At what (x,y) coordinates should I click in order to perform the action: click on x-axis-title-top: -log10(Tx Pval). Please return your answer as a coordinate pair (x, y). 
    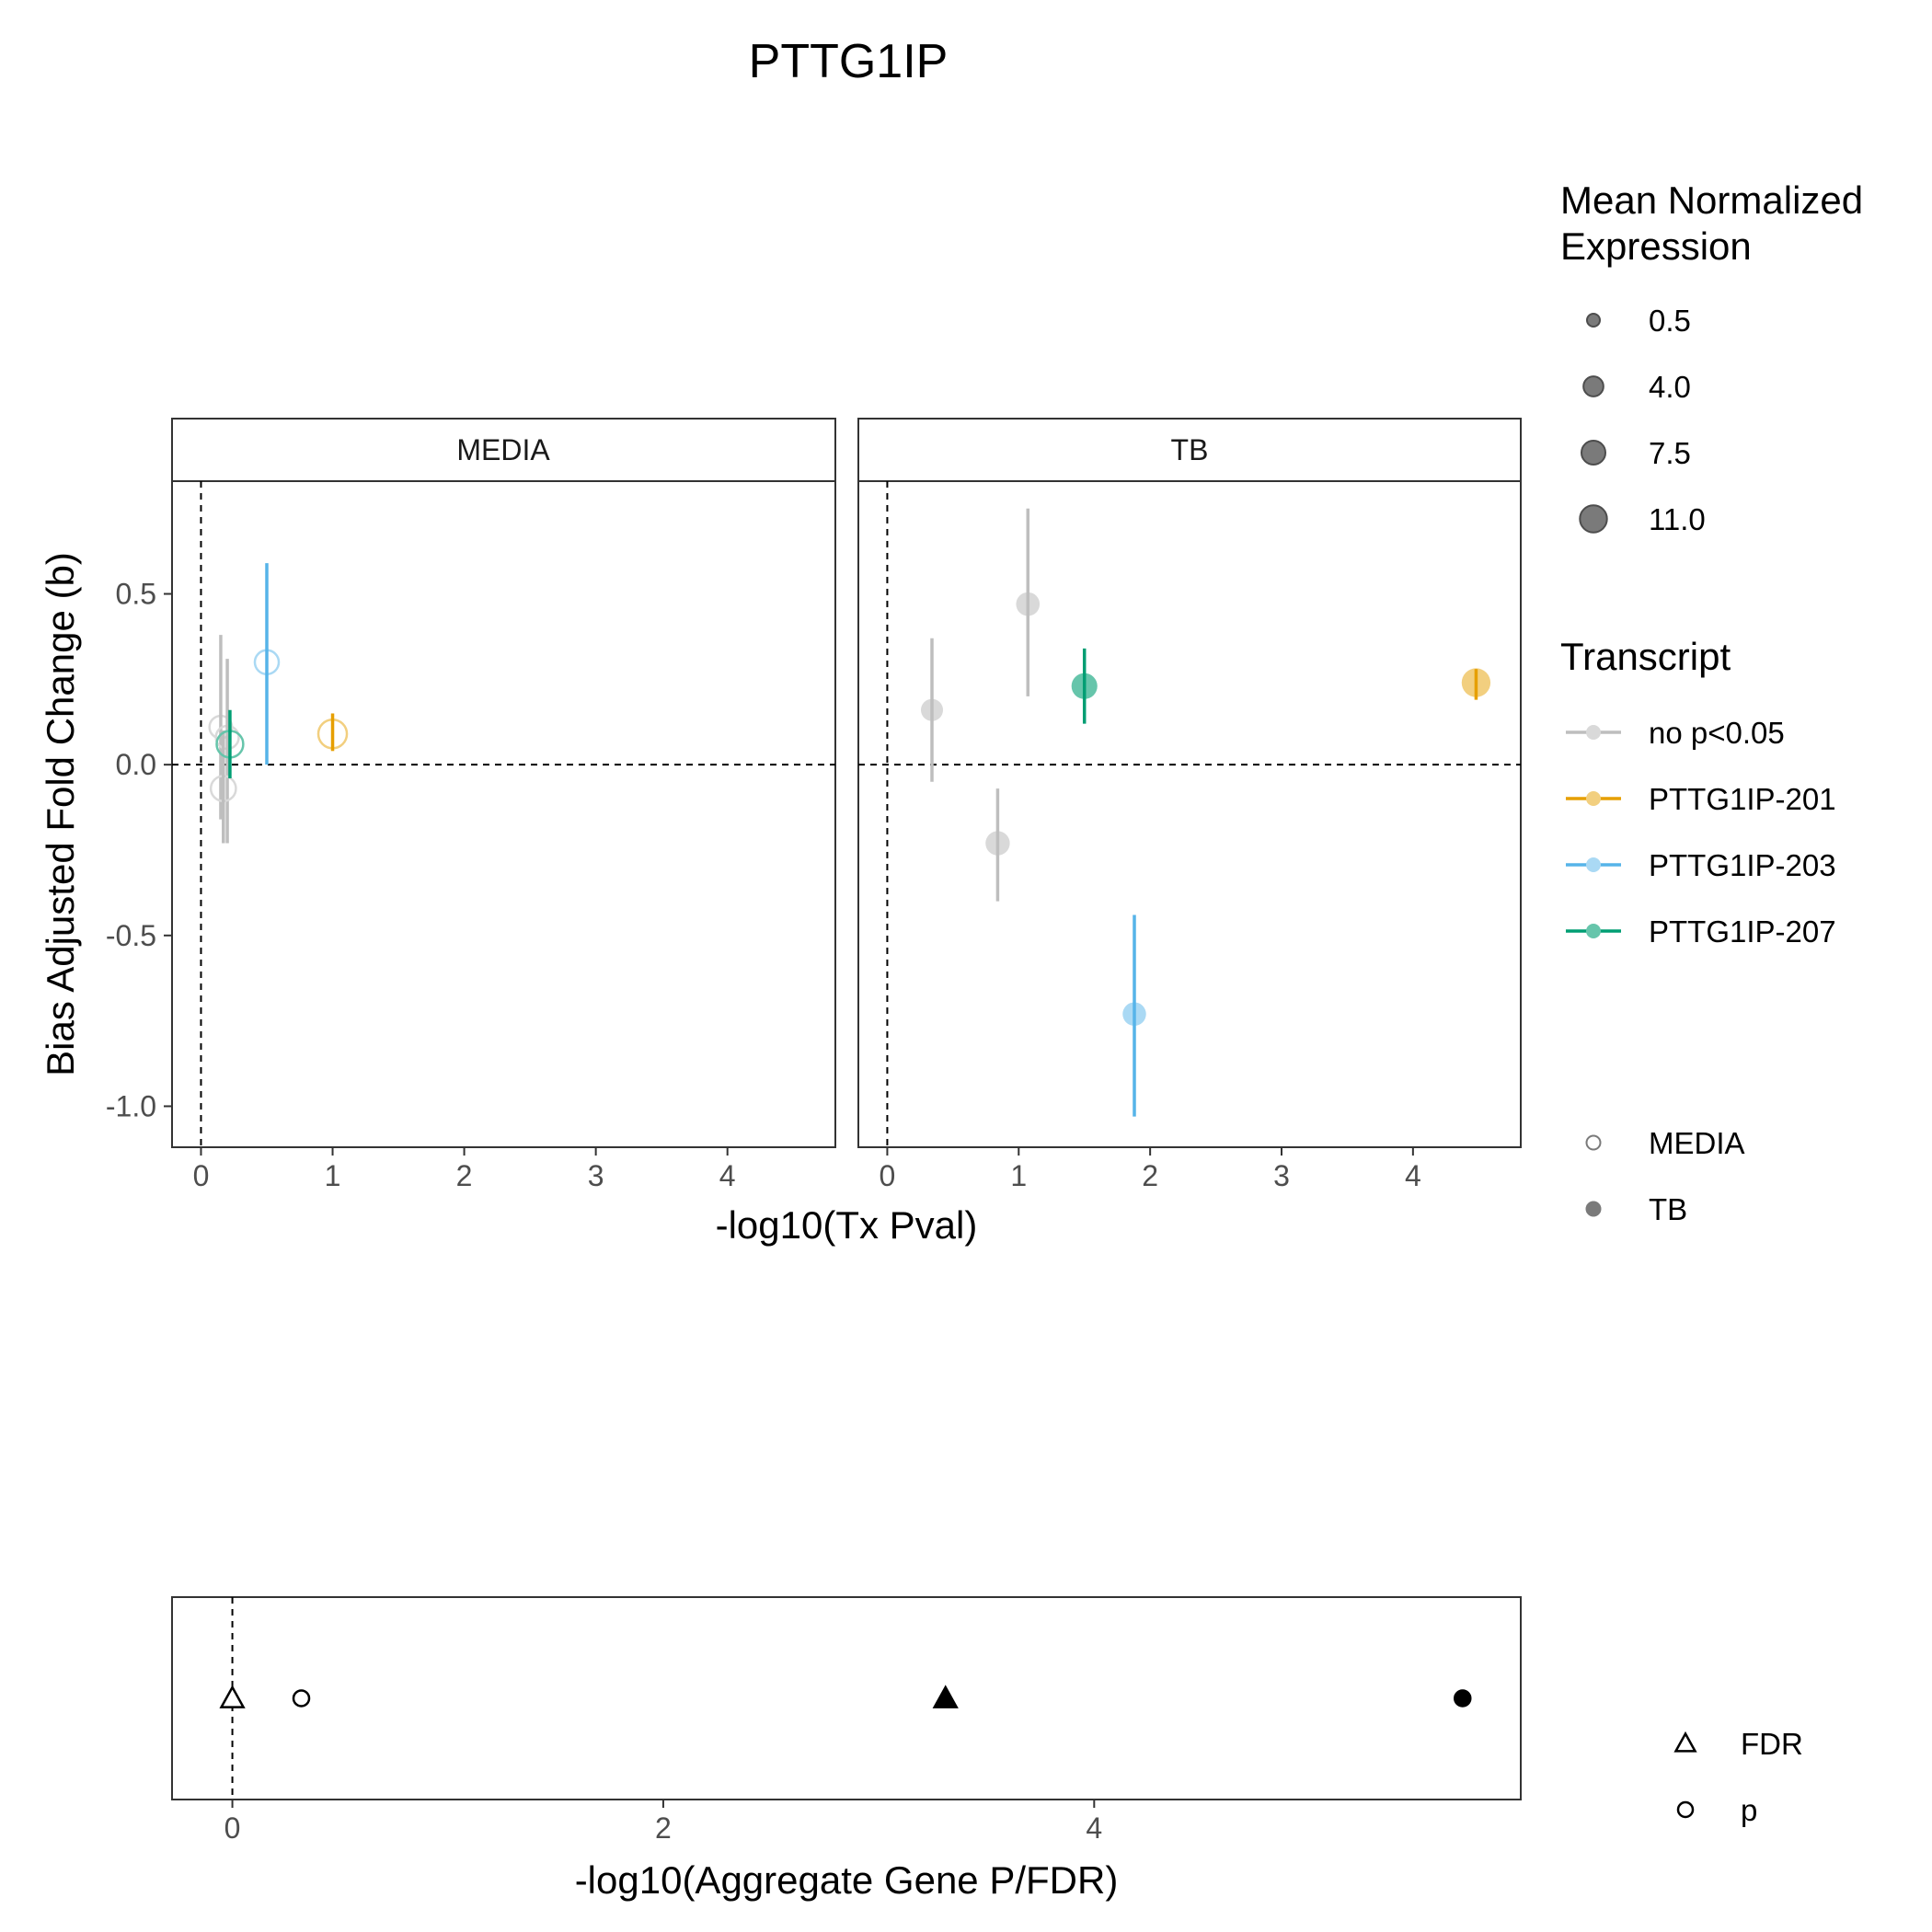
    Looking at the image, I should click on (847, 1225).